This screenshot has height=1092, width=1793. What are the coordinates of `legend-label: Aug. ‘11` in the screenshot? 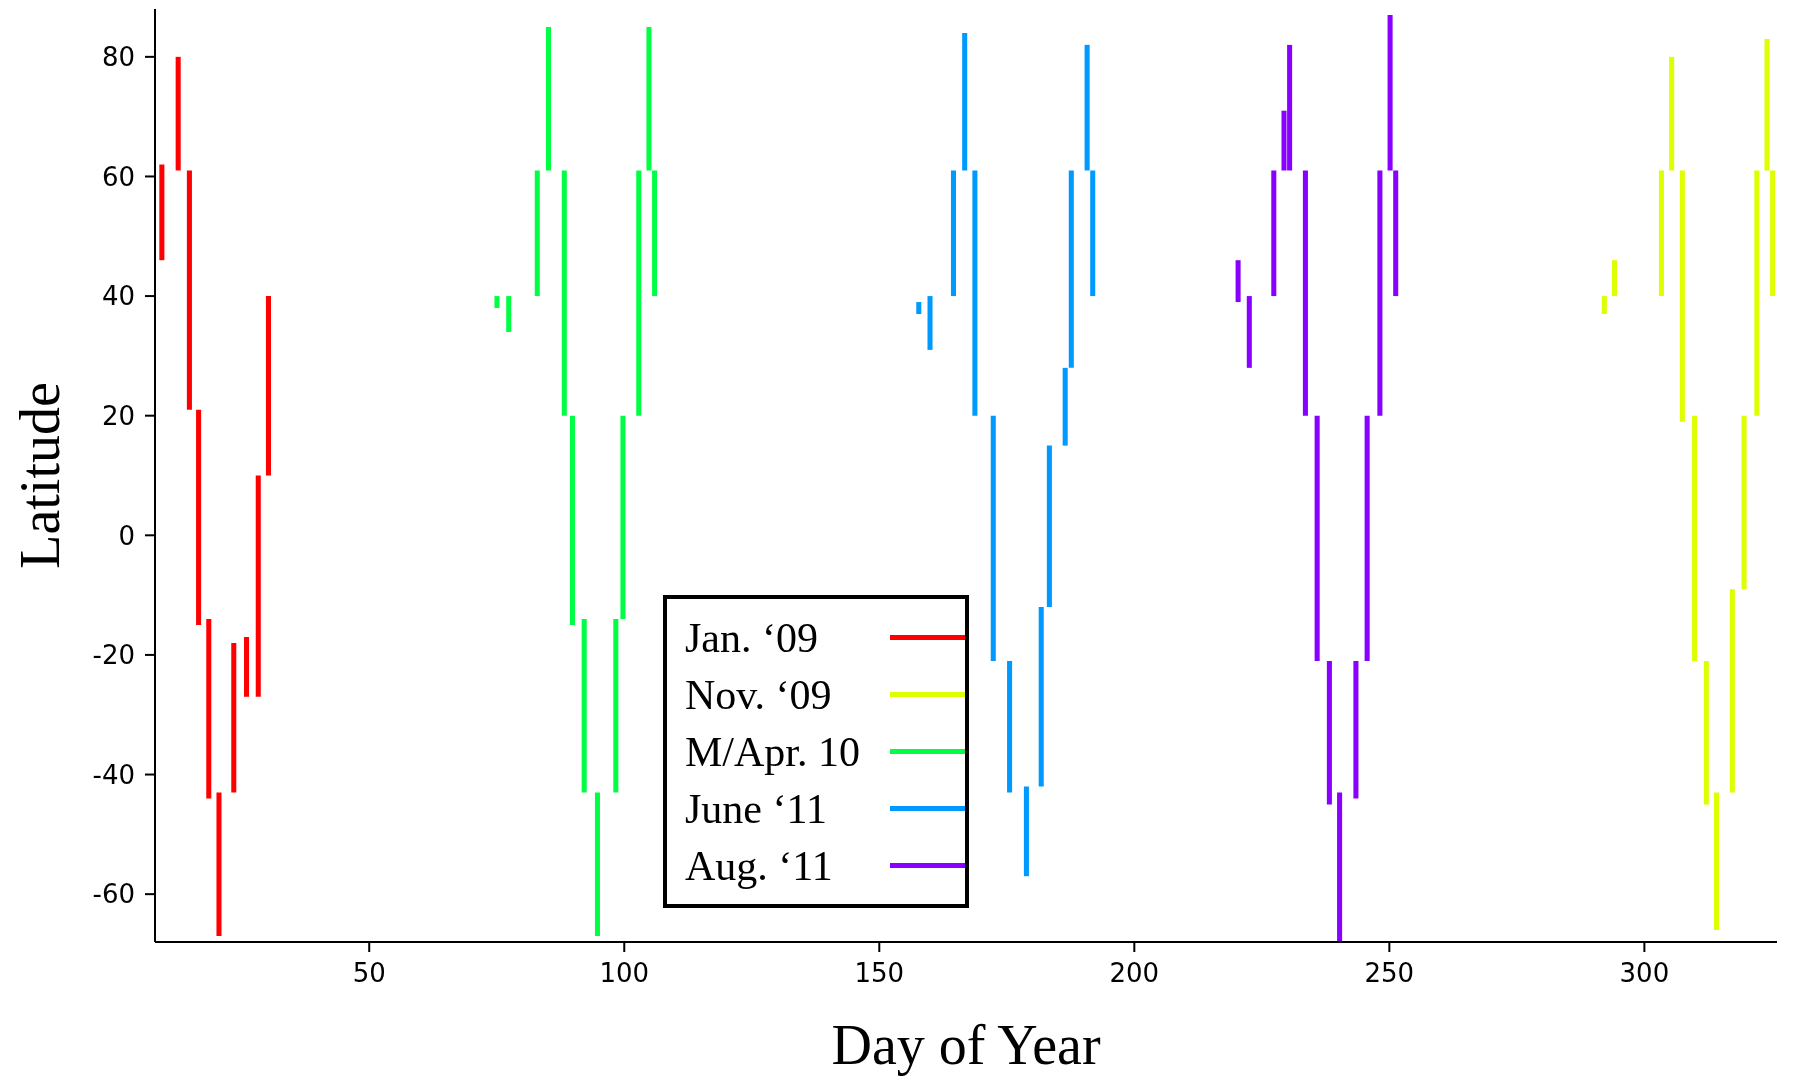 It's located at (759, 865).